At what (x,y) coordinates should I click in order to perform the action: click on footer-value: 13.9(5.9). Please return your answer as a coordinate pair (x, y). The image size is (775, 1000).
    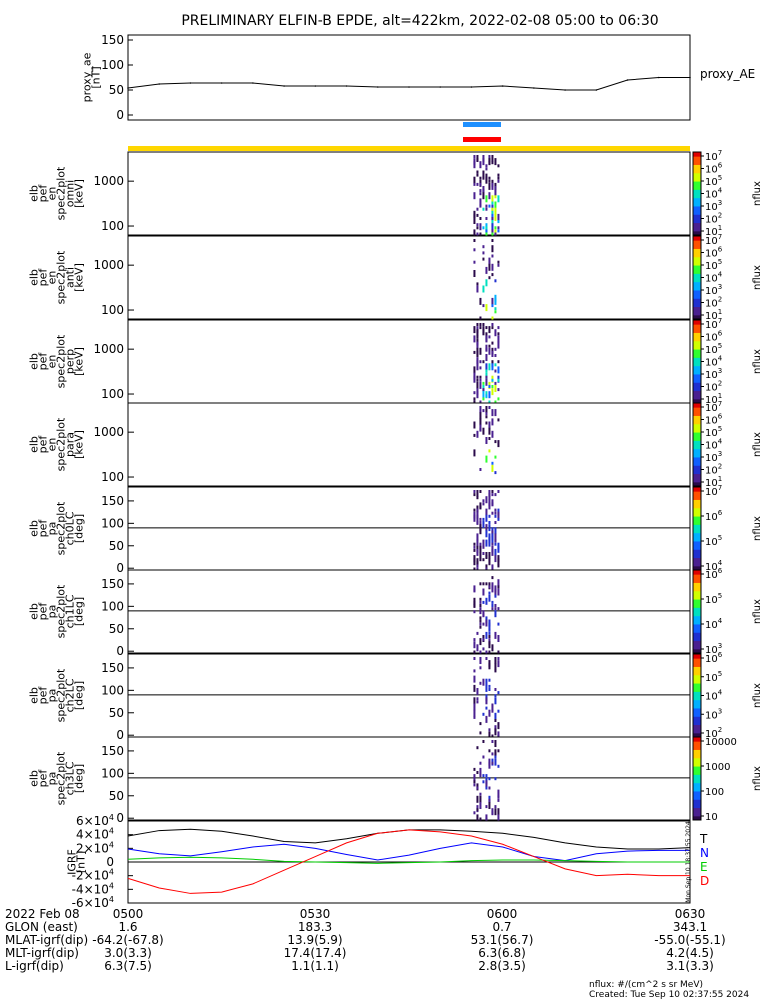
    Looking at the image, I should click on (314, 940).